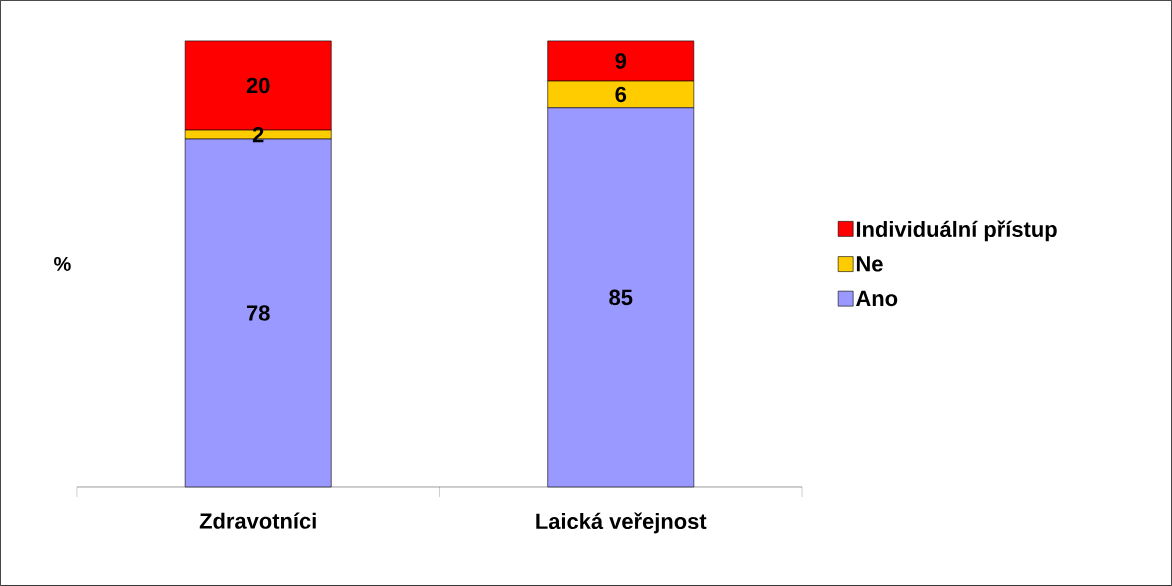  I want to click on data-label: 85, so click(621, 297).